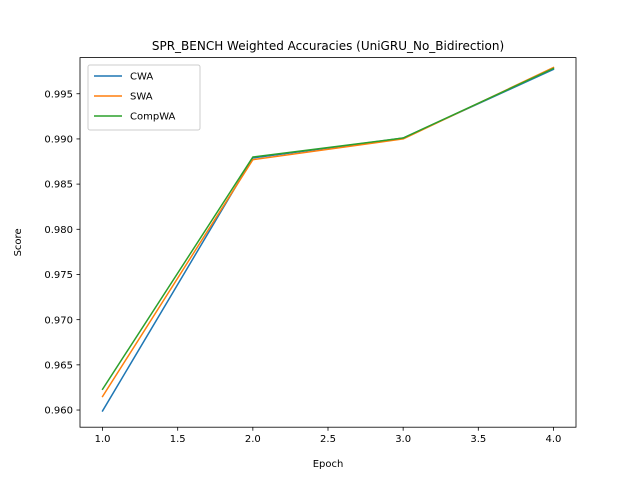  What do you see at coordinates (58, 94) in the screenshot?
I see `y-tick-label: 0.995` at bounding box center [58, 94].